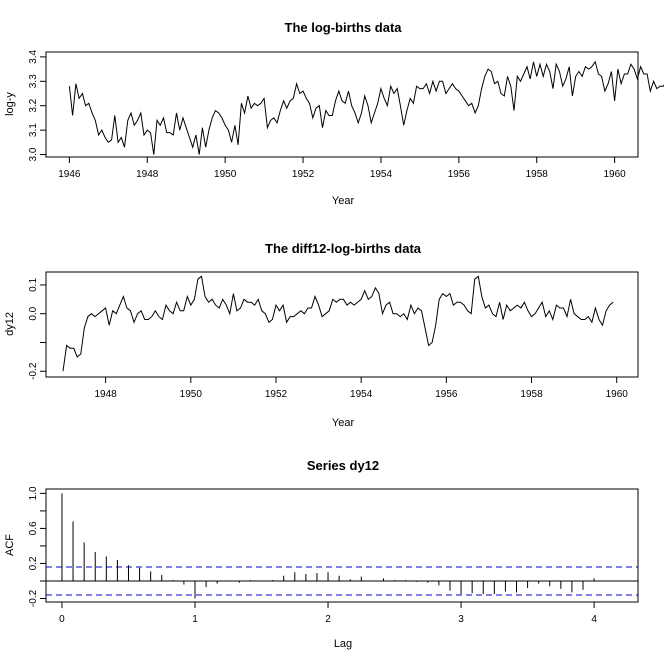  I want to click on y-tick-label: 3.1, so click(33, 130).